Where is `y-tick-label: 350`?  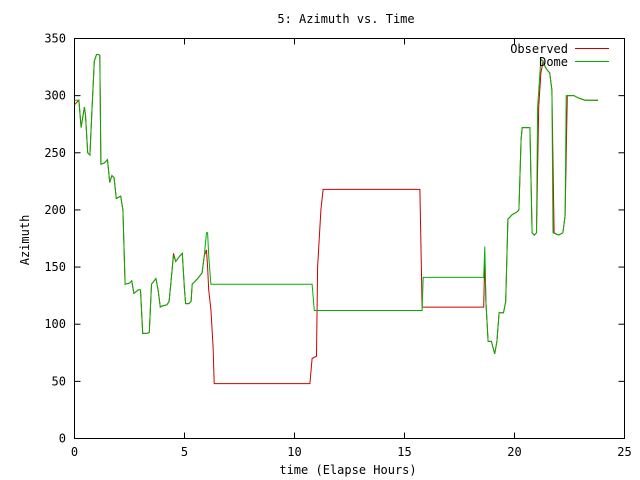 y-tick-label: 350 is located at coordinates (55, 39).